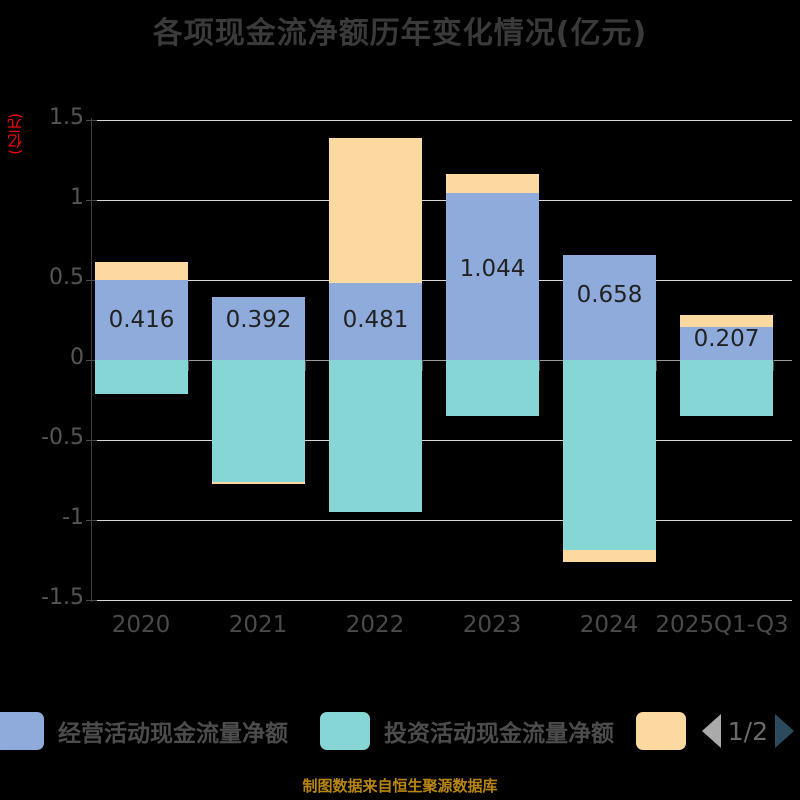 This screenshot has width=800, height=800. Describe the element at coordinates (62, 597) in the screenshot. I see `y-axis-tick-label: -1.5` at that location.